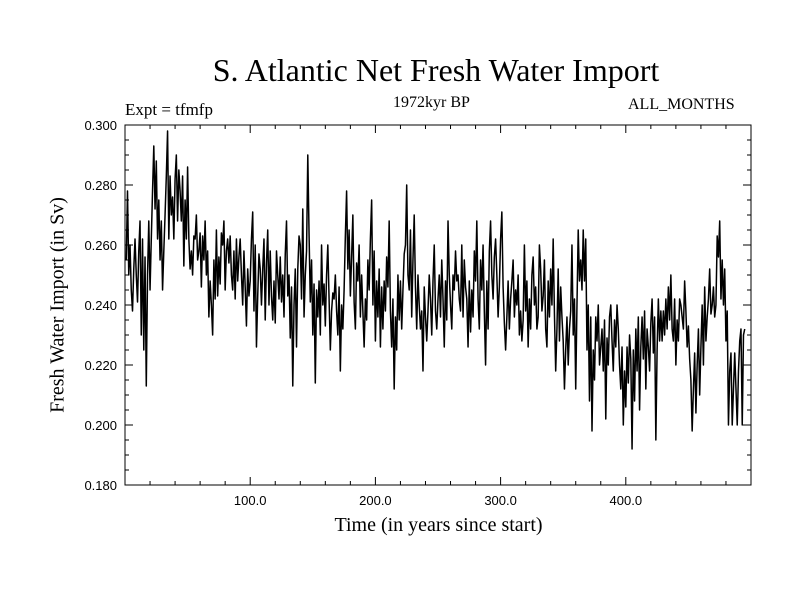 This screenshot has height=600, width=800. What do you see at coordinates (626, 500) in the screenshot?
I see `x-tick-label: 400.0` at bounding box center [626, 500].